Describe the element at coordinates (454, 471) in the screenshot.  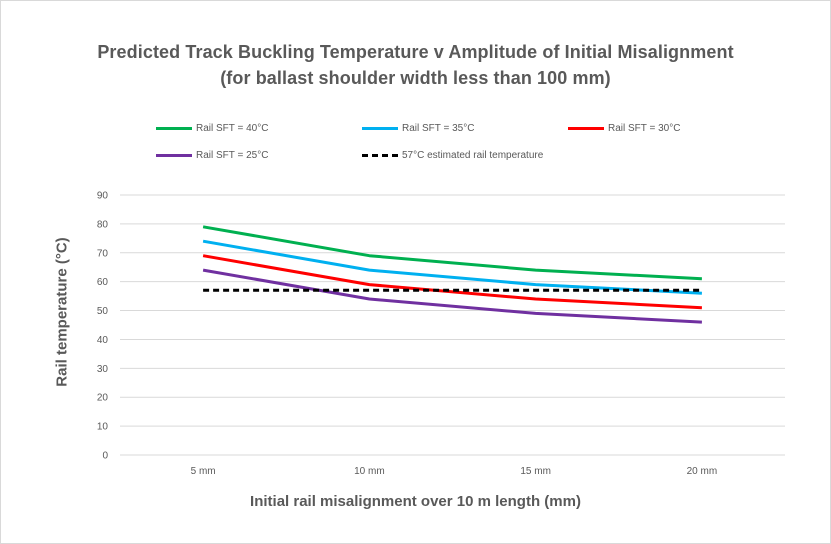
I see `x-tick-labels: 5 mm 10 mm 15 mm 20 mm` at that location.